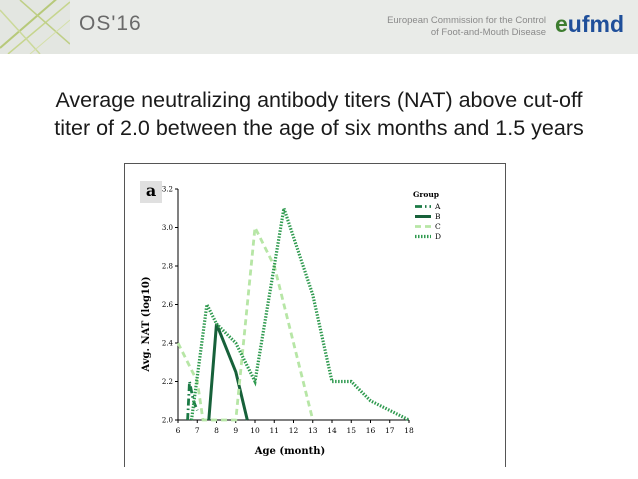  What do you see at coordinates (178, 430) in the screenshot?
I see `x-tick-label: 6` at bounding box center [178, 430].